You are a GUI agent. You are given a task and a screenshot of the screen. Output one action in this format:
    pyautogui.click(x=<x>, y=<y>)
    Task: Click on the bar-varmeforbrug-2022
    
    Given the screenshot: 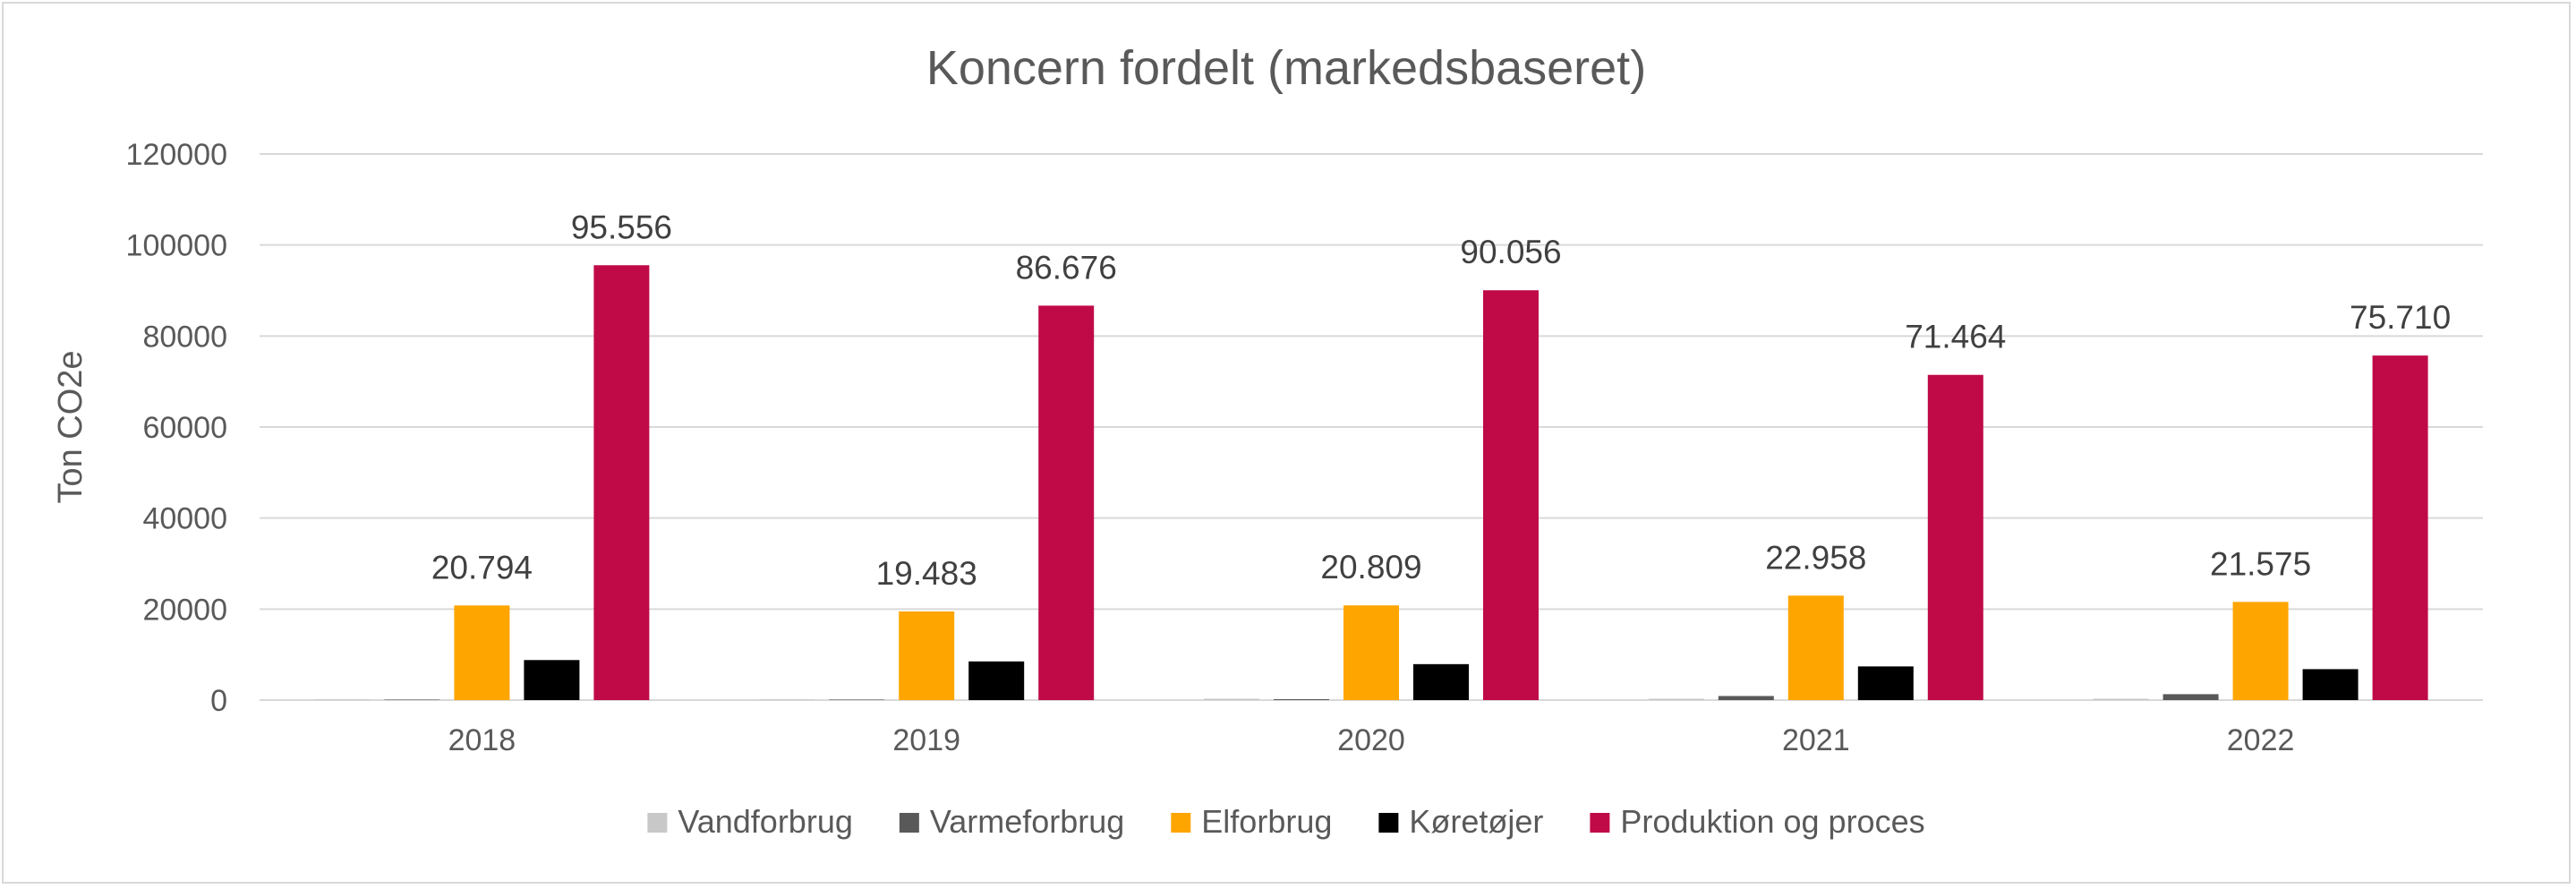 What is the action you would take?
    pyautogui.click(x=2190, y=697)
    